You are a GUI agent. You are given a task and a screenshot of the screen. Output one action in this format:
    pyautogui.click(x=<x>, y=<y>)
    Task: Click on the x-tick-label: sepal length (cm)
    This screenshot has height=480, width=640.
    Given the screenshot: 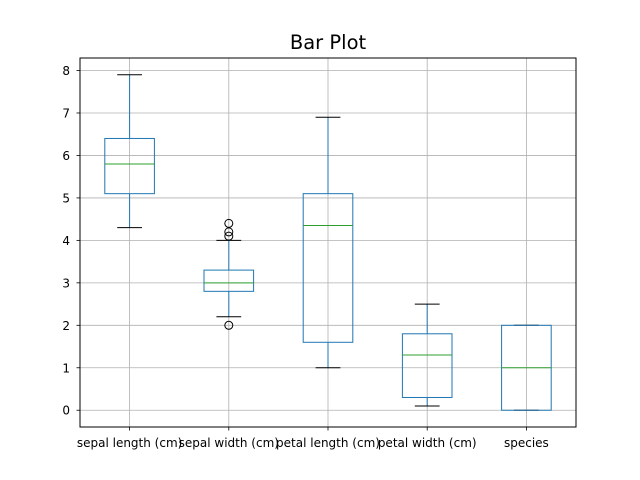 What is the action you would take?
    pyautogui.click(x=129, y=443)
    